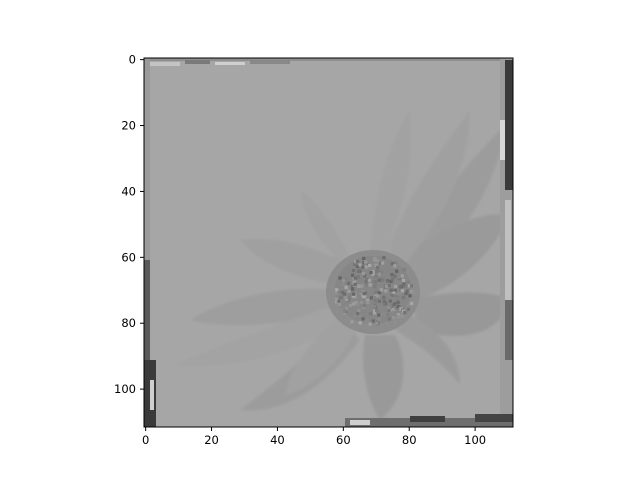  What do you see at coordinates (475, 440) in the screenshot?
I see `x-tick-label: 100` at bounding box center [475, 440].